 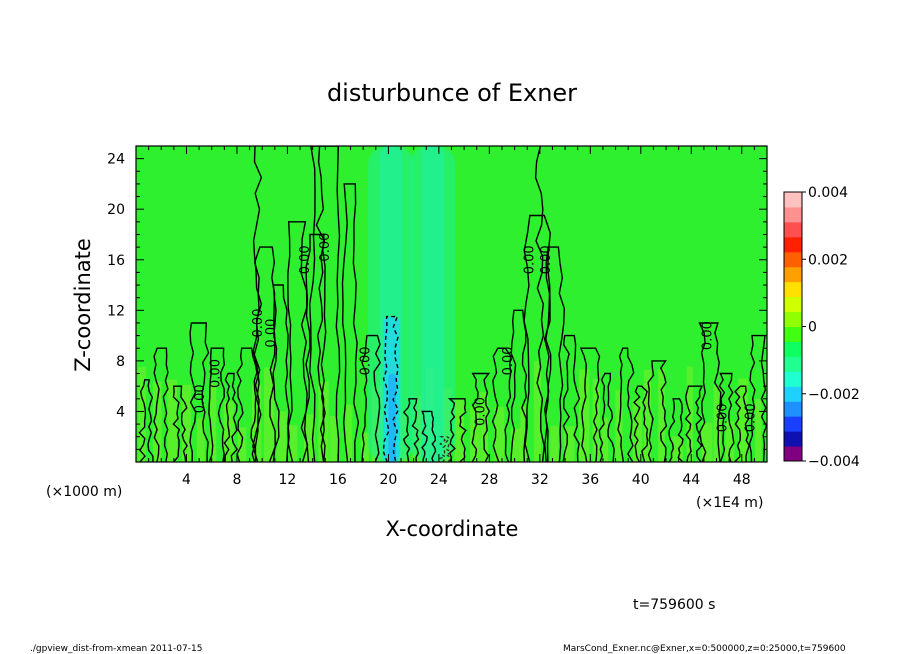 What do you see at coordinates (834, 462) in the screenshot?
I see `colorbar-tick-label: −0.004` at bounding box center [834, 462].